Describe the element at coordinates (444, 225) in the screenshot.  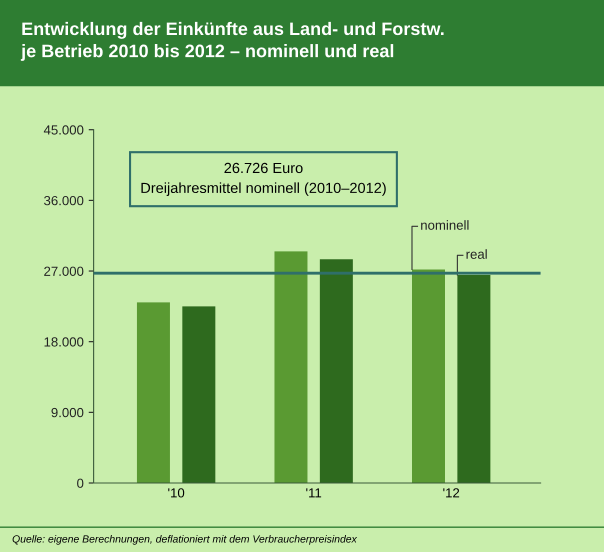
I see `text: nominell` at that location.